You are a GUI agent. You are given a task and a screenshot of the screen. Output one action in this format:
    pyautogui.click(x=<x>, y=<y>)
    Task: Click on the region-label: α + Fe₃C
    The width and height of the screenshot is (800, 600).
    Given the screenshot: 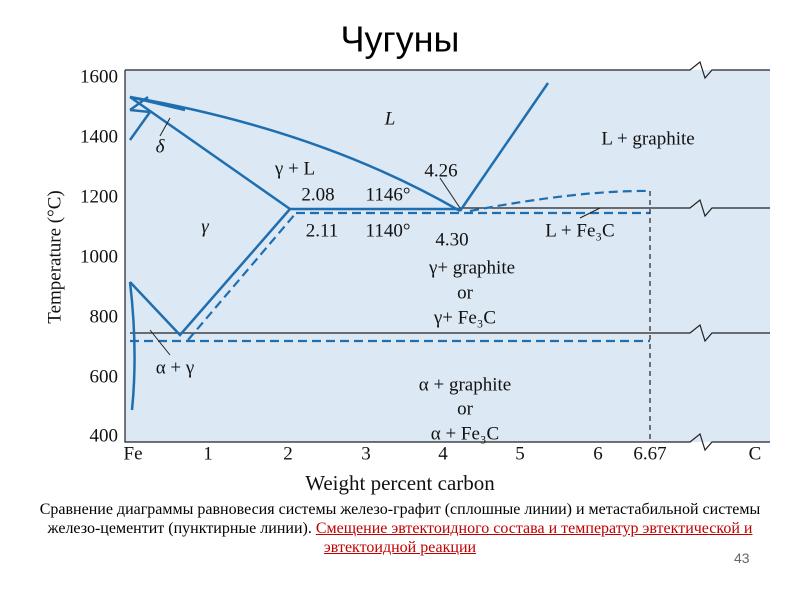 What is the action you would take?
    pyautogui.click(x=465, y=433)
    